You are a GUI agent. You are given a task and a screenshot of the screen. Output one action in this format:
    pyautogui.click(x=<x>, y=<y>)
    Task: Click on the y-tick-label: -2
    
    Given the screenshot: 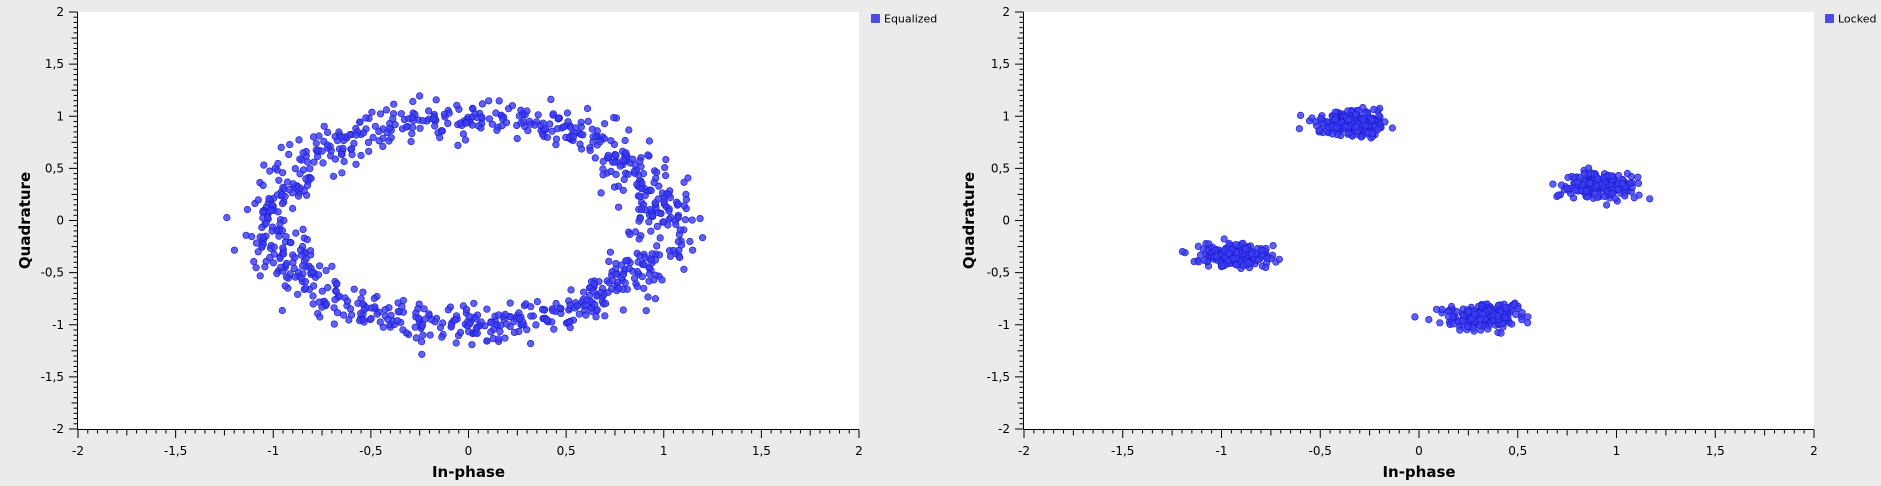 What is the action you would take?
    pyautogui.click(x=1004, y=429)
    